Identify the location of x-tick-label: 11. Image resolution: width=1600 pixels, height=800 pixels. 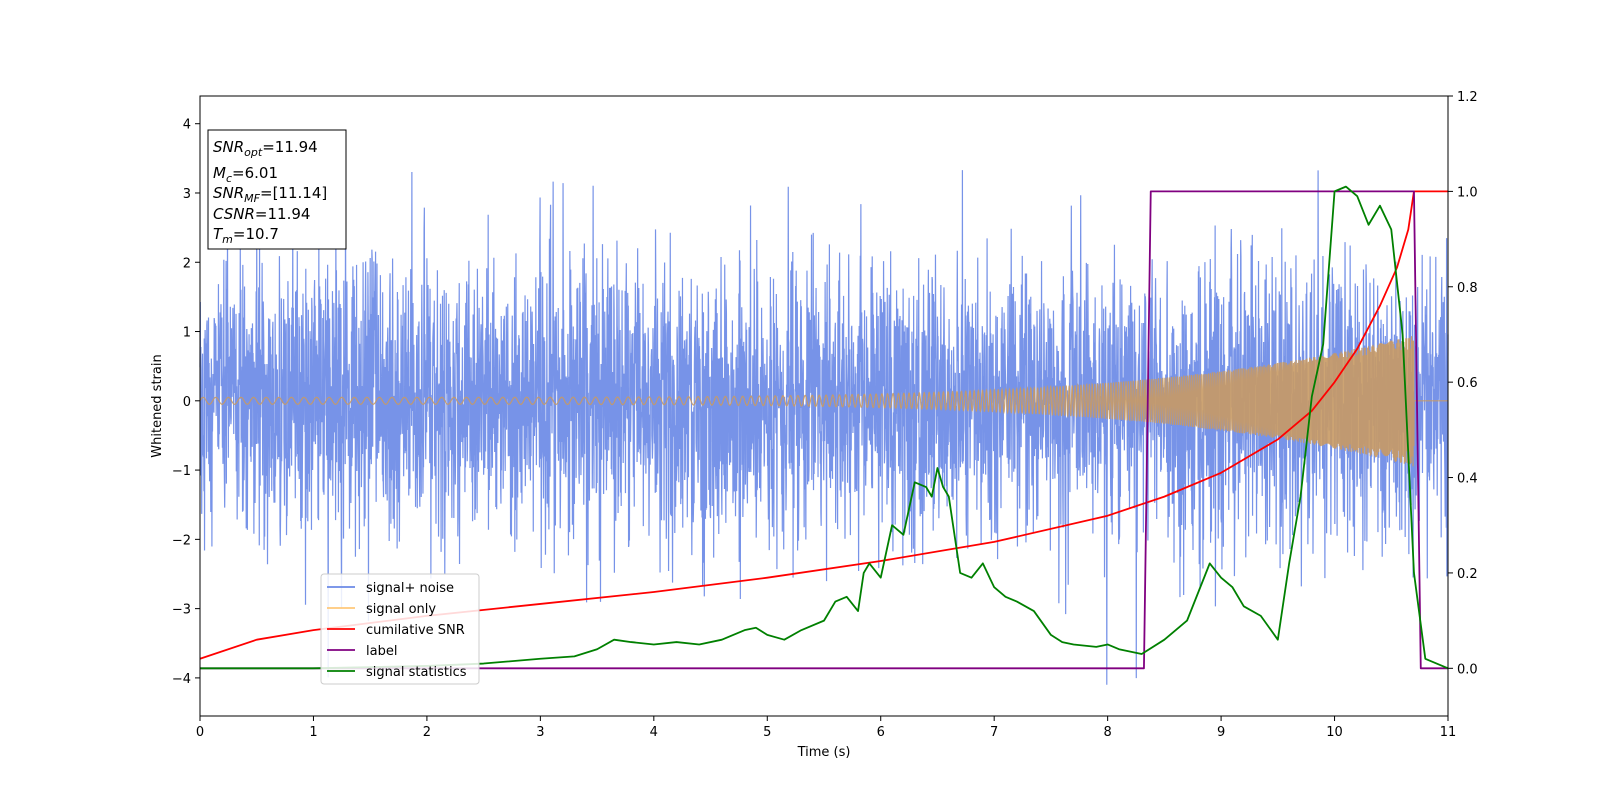
(1448, 732).